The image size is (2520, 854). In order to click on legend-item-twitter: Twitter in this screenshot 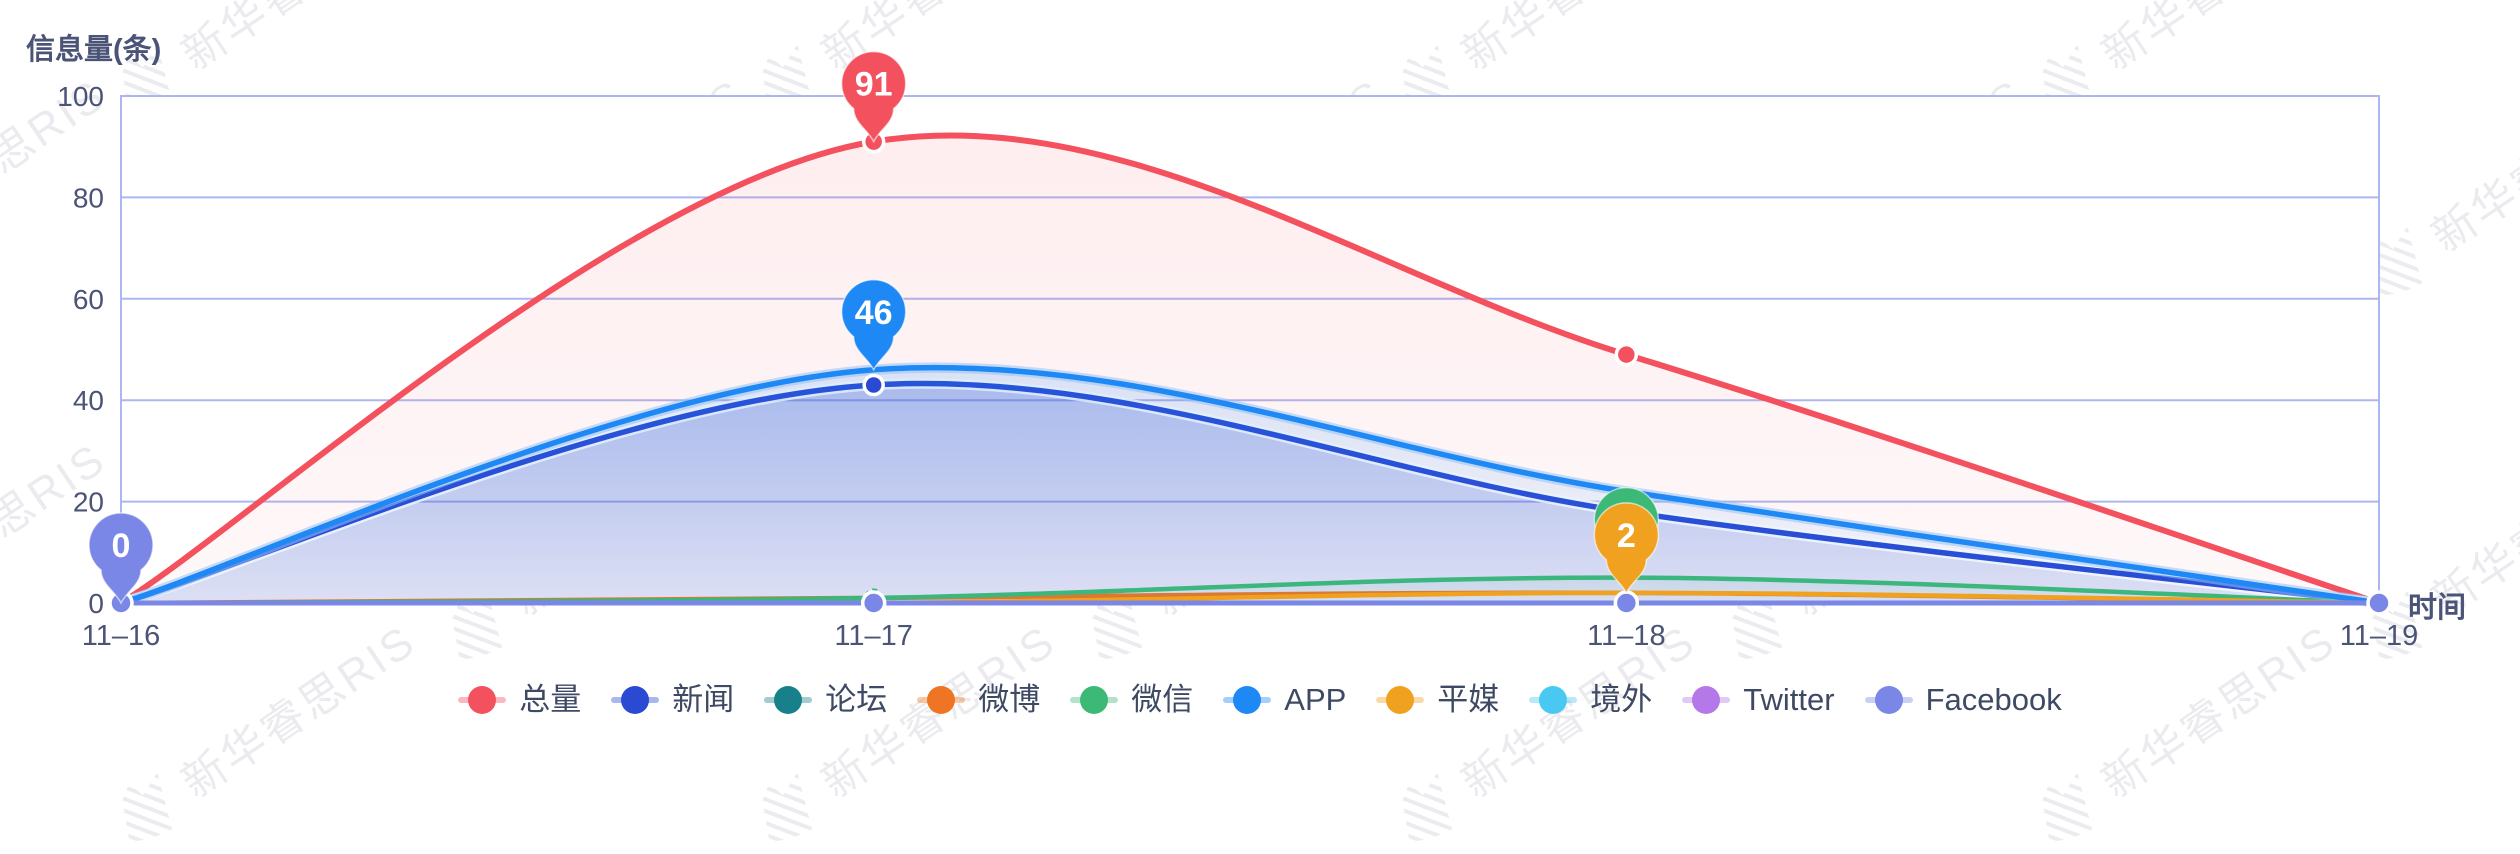, I will do `click(1758, 699)`.